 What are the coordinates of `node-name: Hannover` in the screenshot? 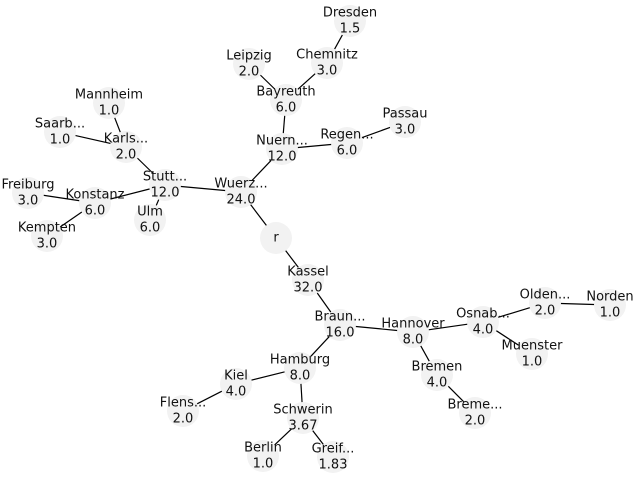 It's located at (413, 324).